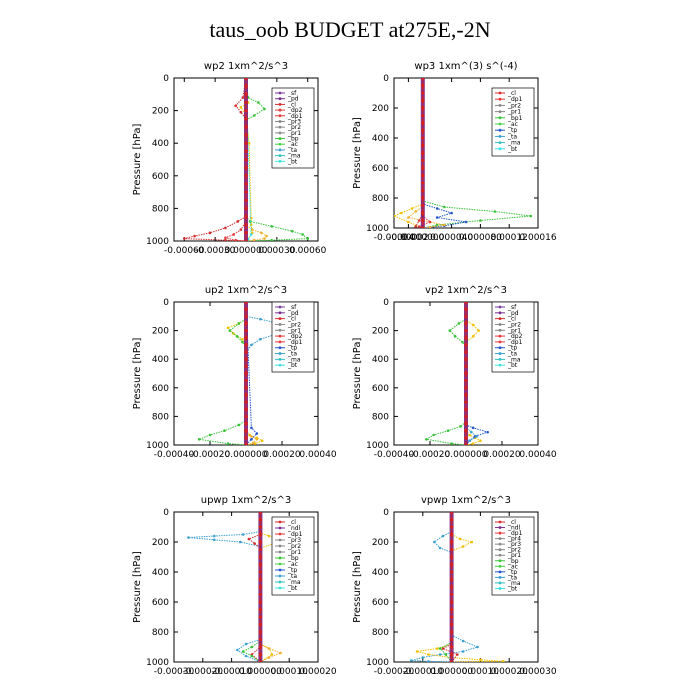 This screenshot has width=700, height=700. What do you see at coordinates (289, 672) in the screenshot?
I see `x-tick-label: 0.00010` at bounding box center [289, 672].